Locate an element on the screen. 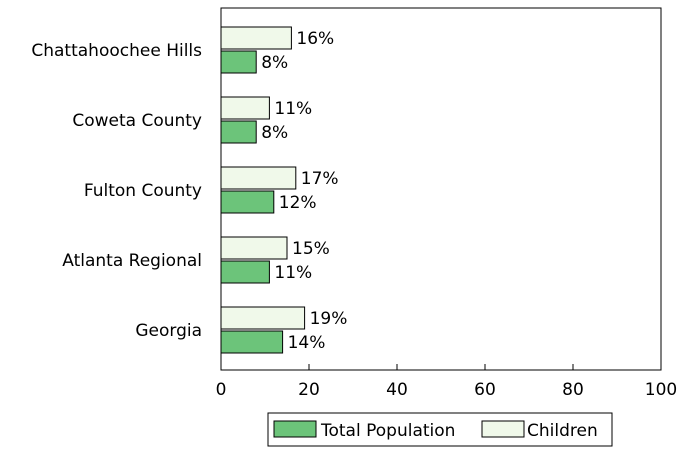 This screenshot has width=696, height=449. bar-children-coweta-county is located at coordinates (245, 108).